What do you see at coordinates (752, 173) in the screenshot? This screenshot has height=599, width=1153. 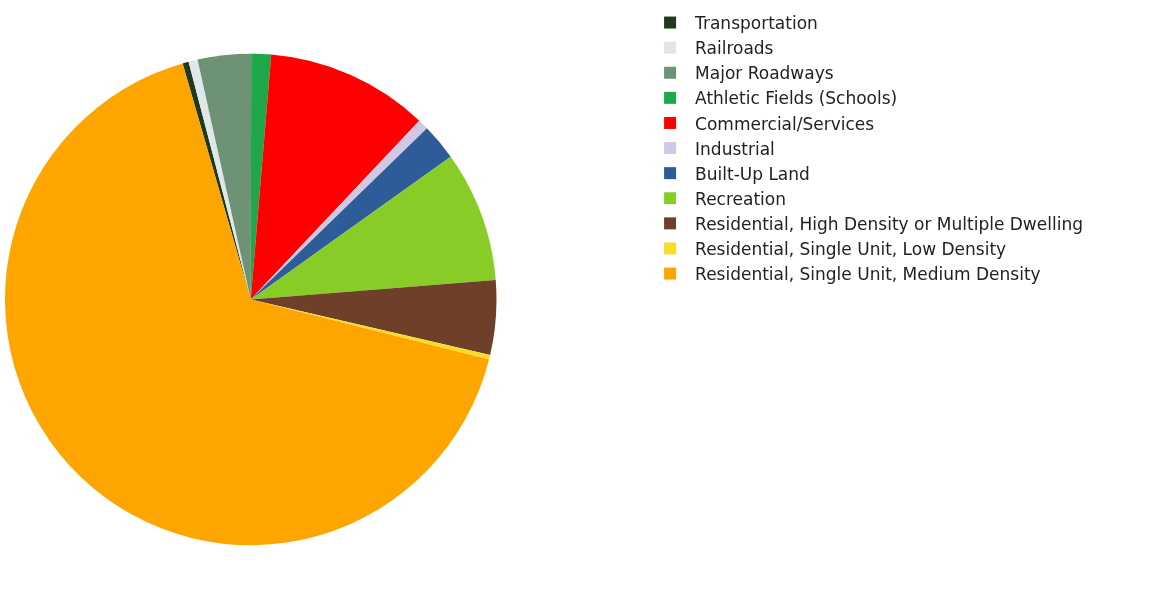 I see `legend-label: Built-Up Land` at bounding box center [752, 173].